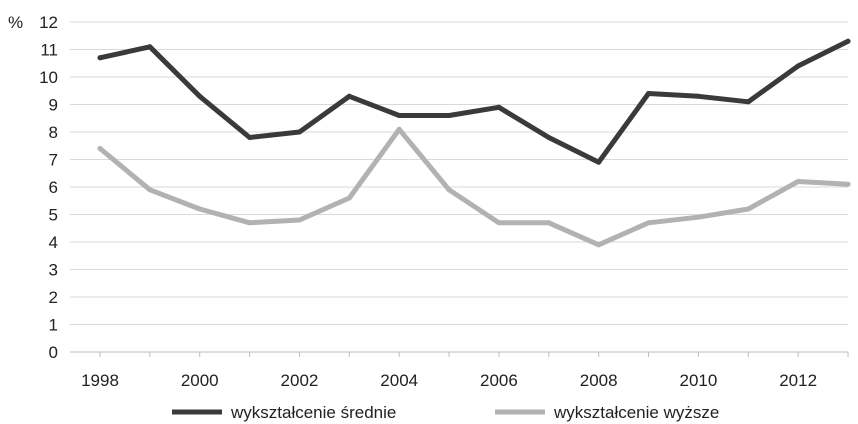 The height and width of the screenshot is (424, 858). Describe the element at coordinates (53, 325) in the screenshot. I see `y-tick-label: 1` at that location.